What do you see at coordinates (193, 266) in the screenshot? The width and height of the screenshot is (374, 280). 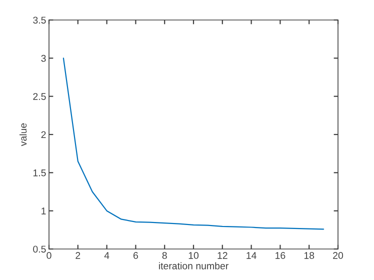 I see `x-axis-title: iteration number` at bounding box center [193, 266].